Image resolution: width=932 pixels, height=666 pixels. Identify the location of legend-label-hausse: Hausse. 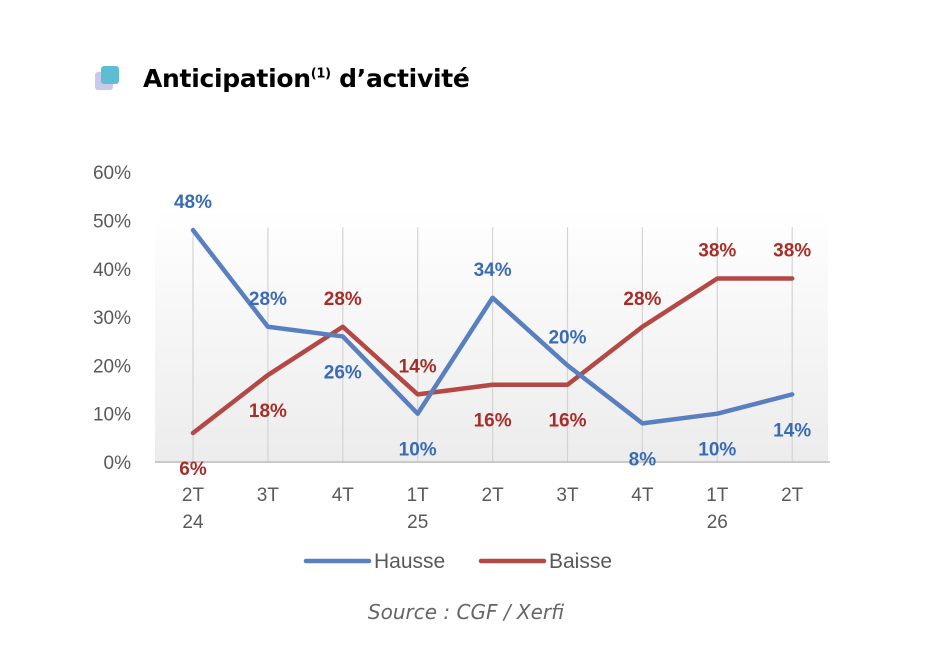
(409, 561).